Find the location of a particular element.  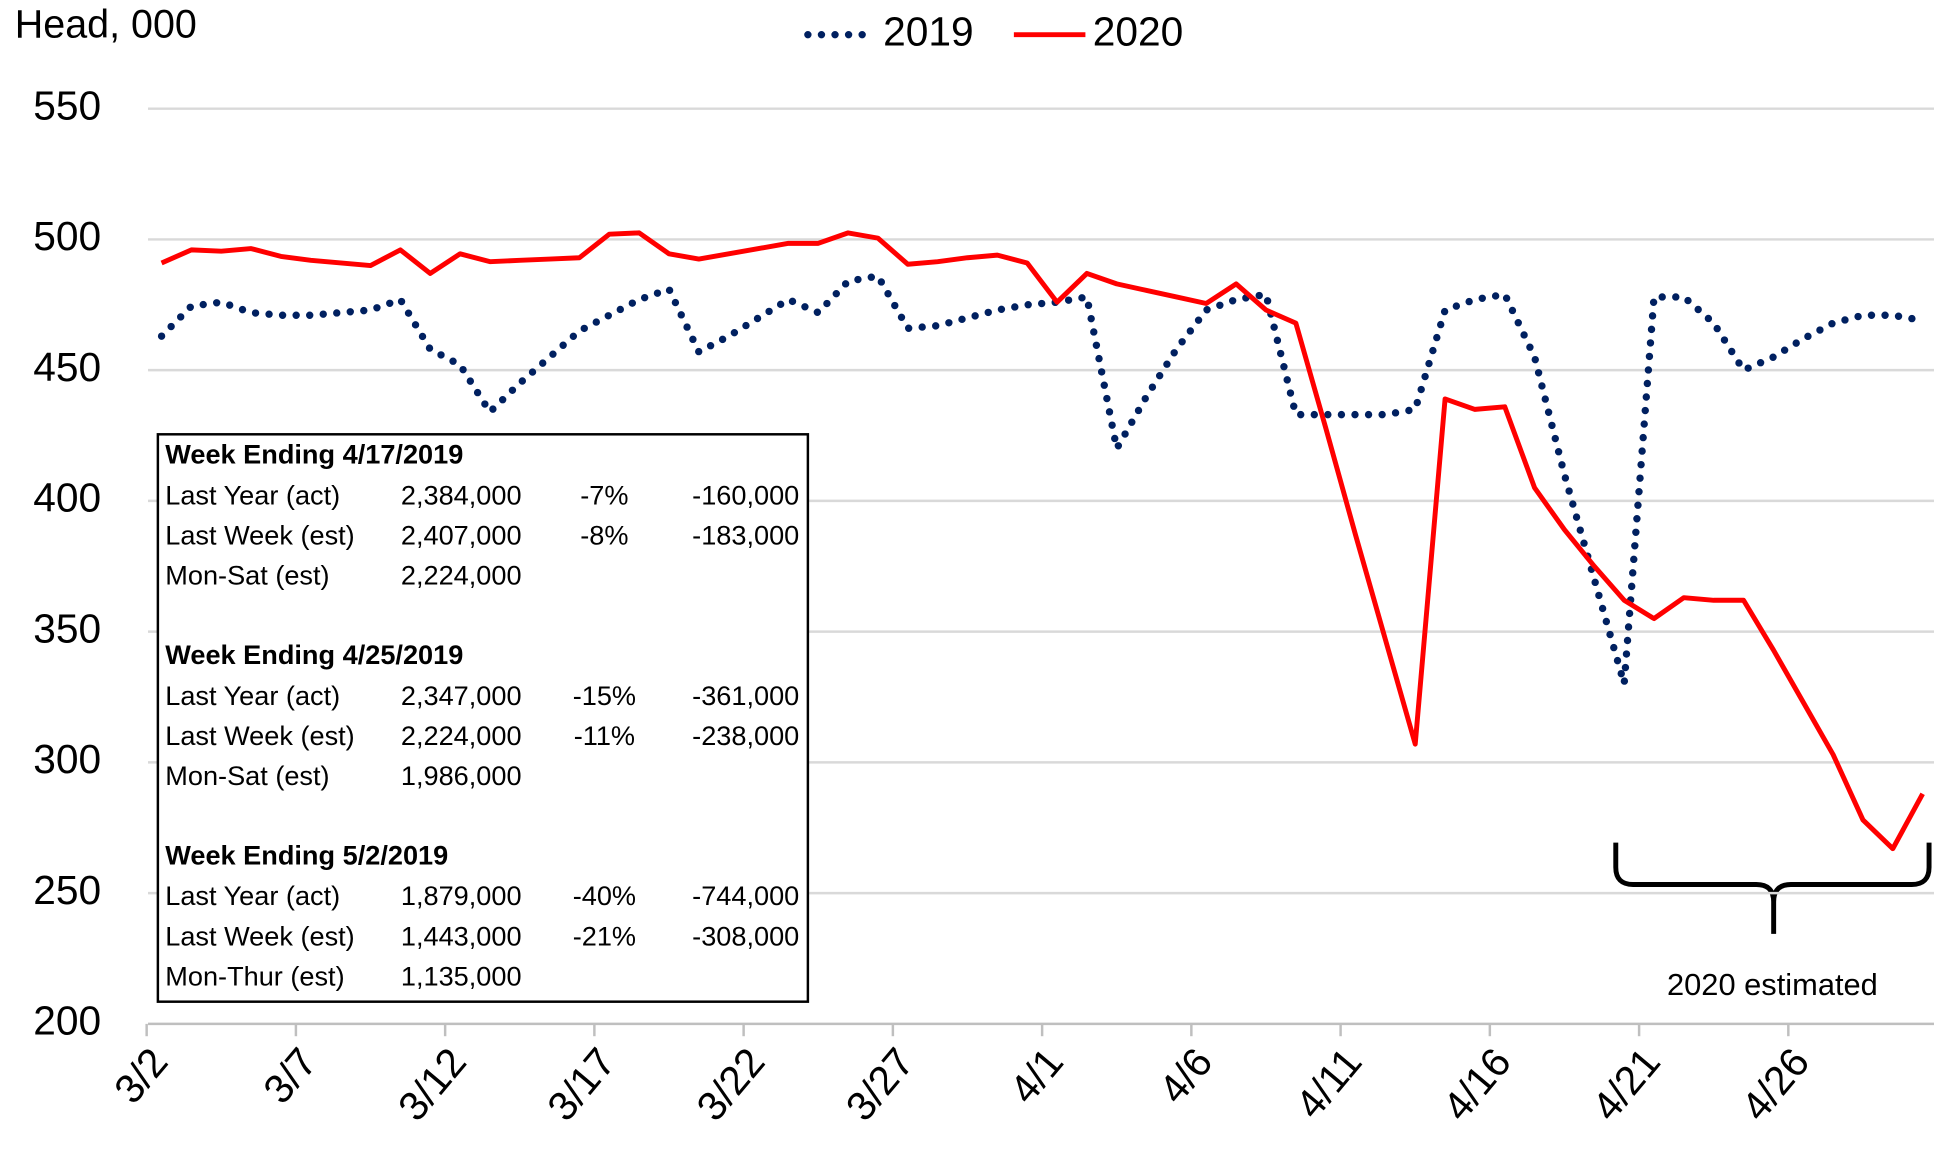

x-tick-label: 3/2 is located at coordinates (141, 1075).